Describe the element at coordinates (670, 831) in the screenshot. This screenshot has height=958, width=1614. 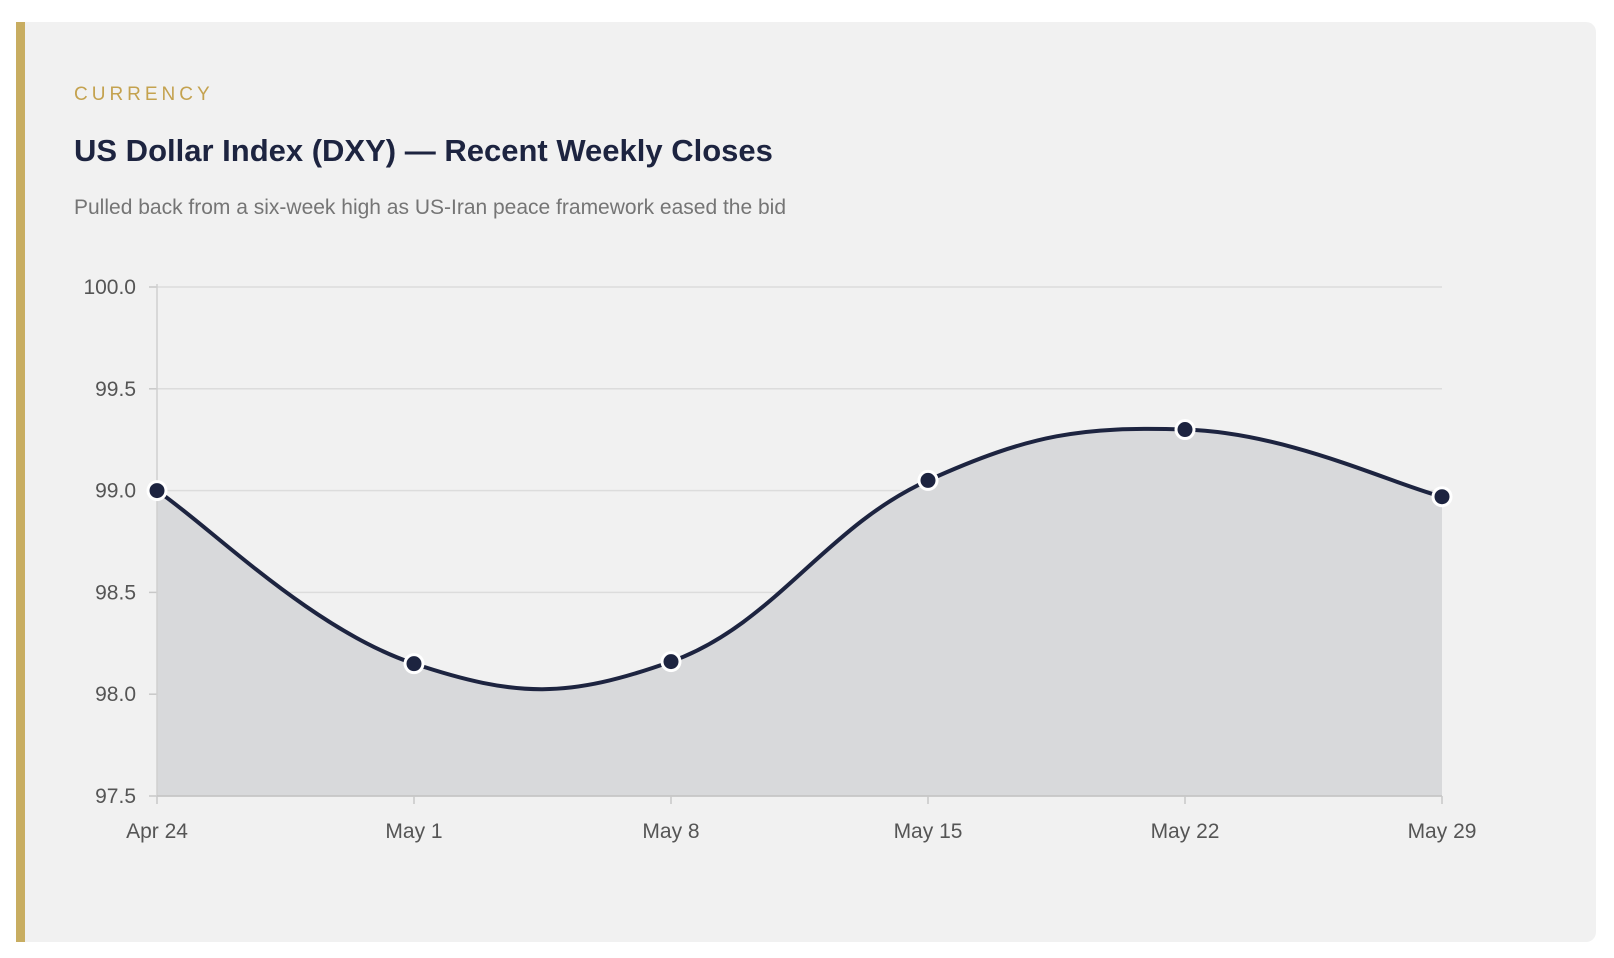
I see `x-tick-label: May 8` at that location.